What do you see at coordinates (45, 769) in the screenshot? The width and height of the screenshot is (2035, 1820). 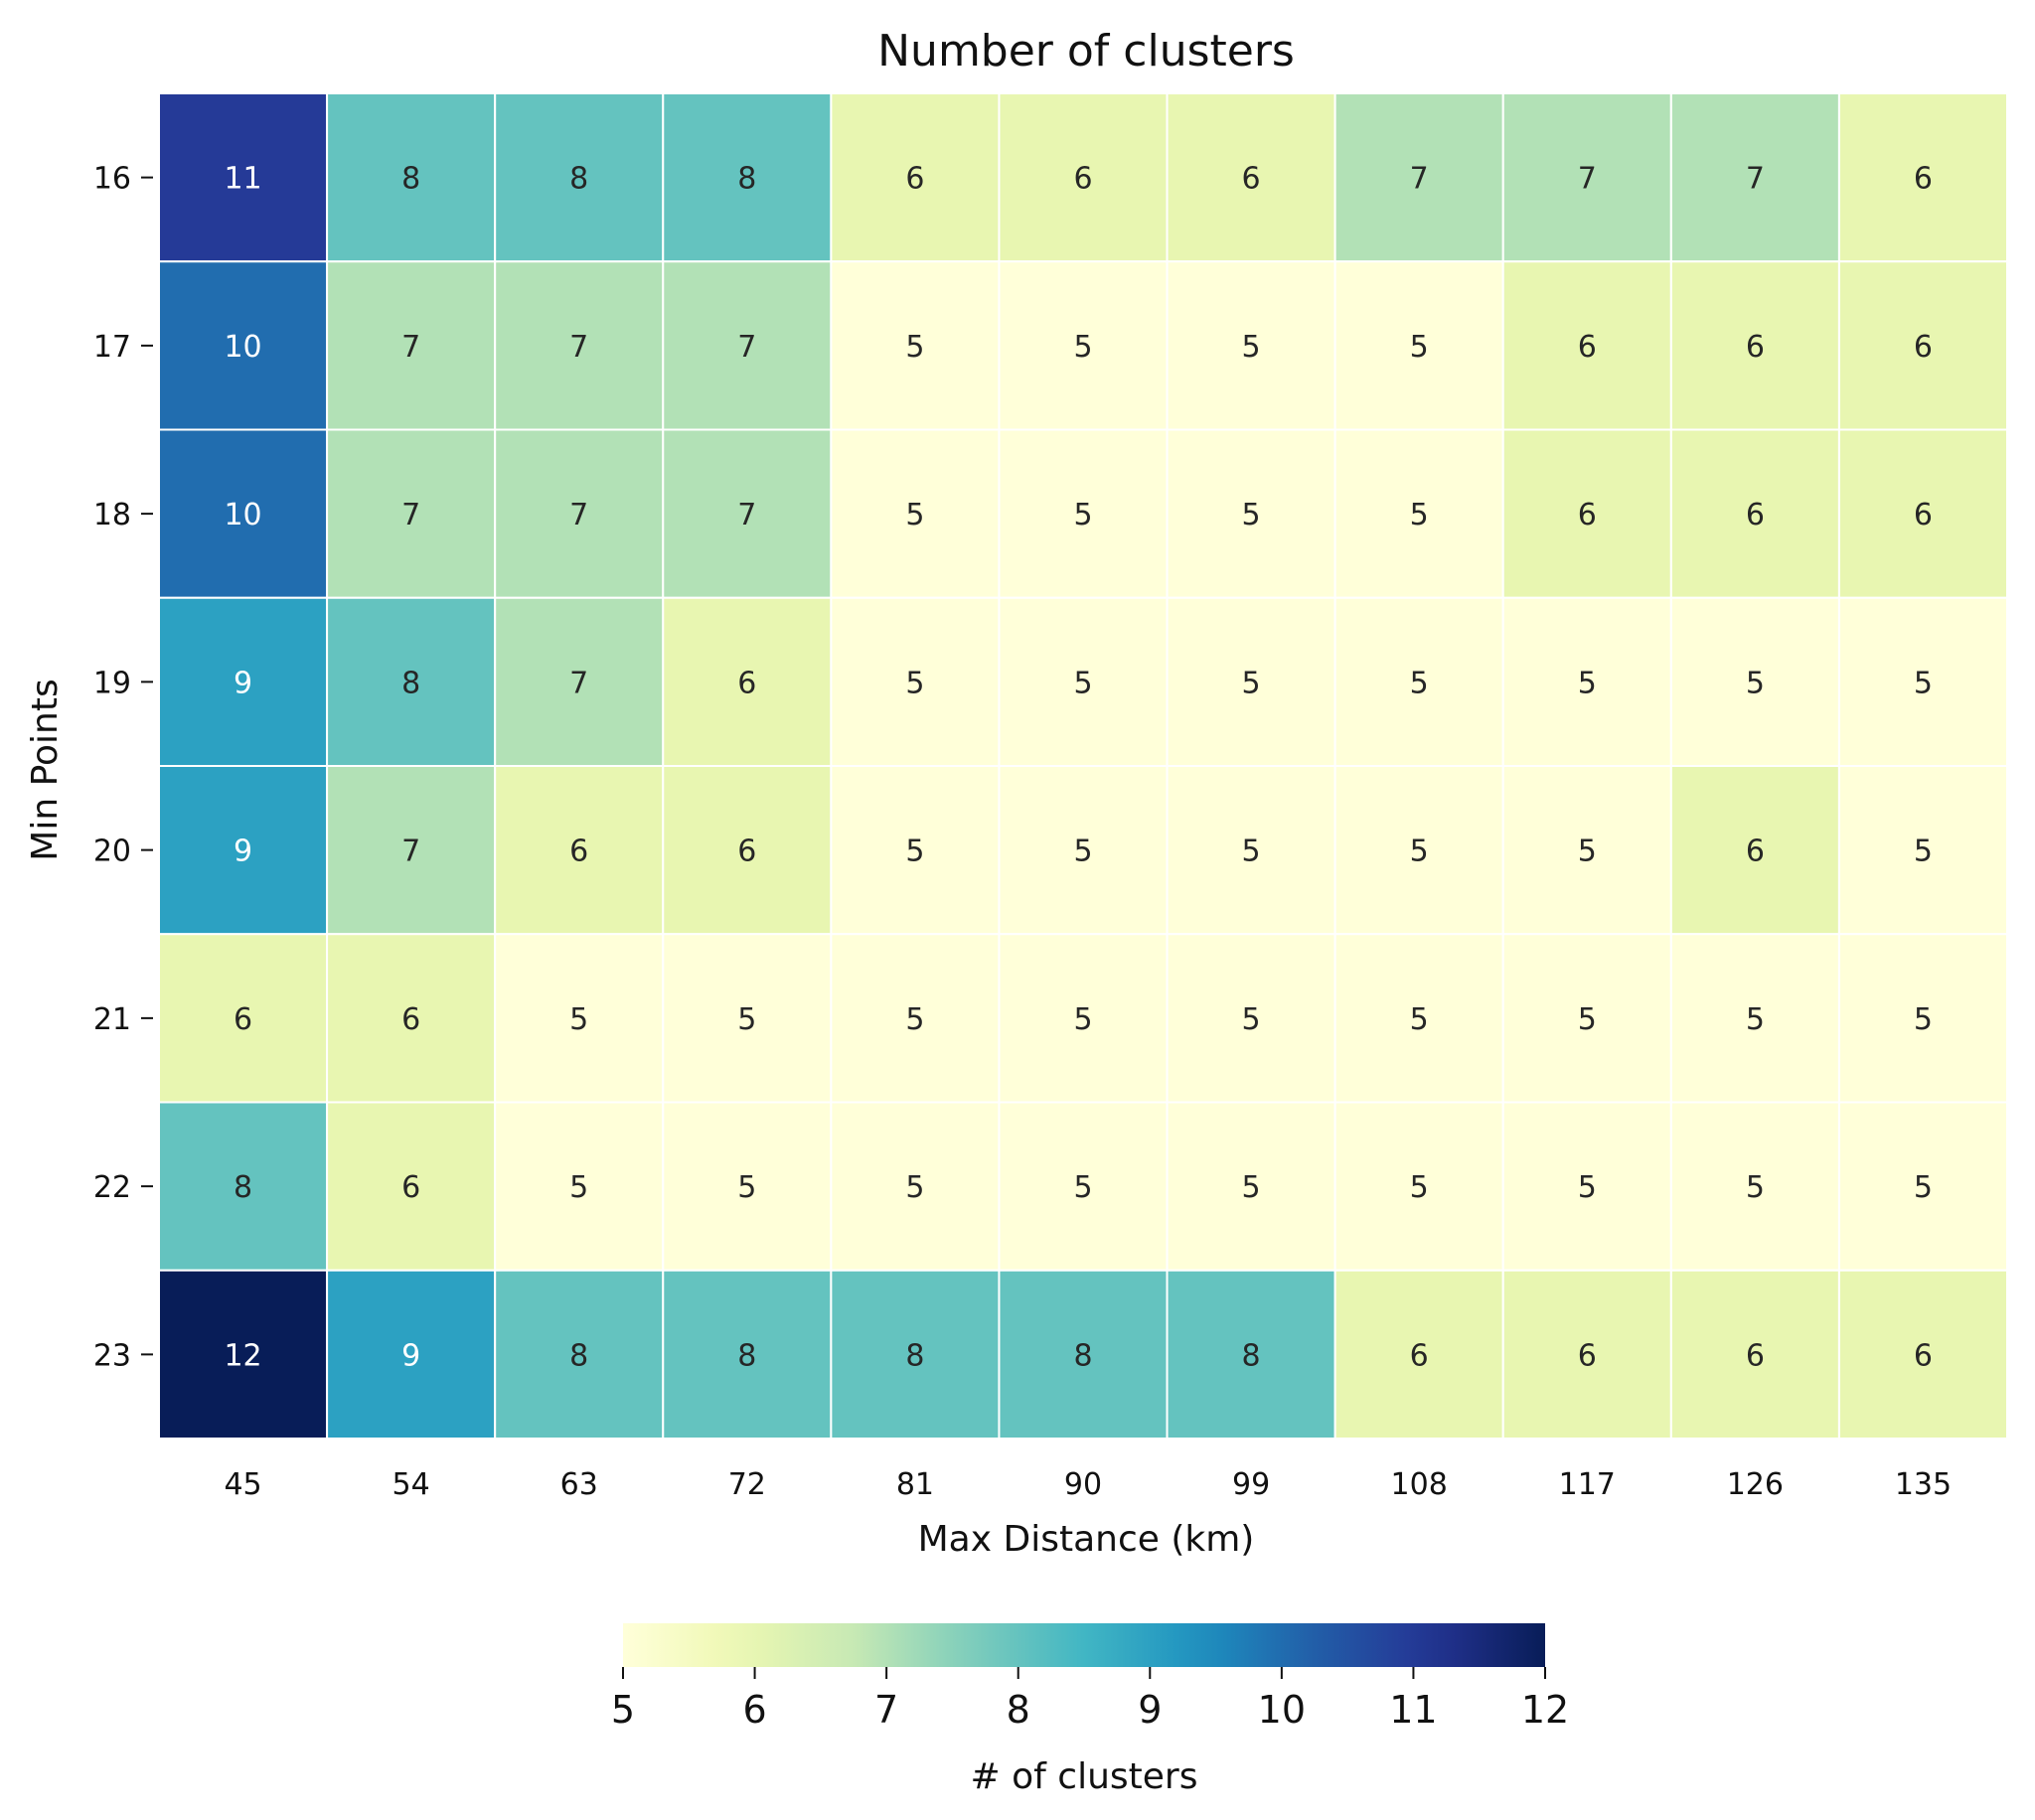 I see `y-axis-label: Min Points` at bounding box center [45, 769].